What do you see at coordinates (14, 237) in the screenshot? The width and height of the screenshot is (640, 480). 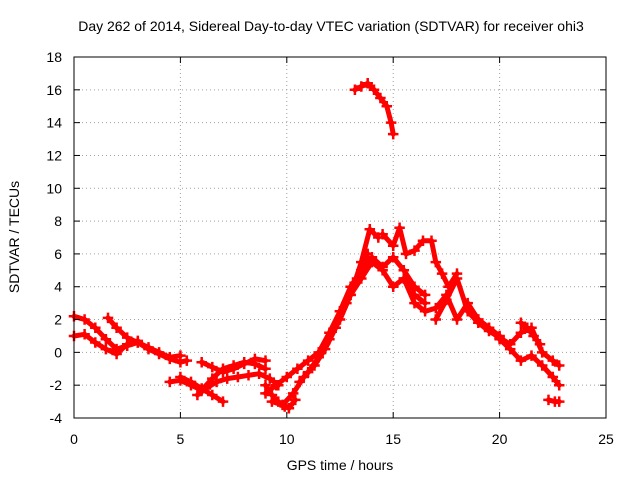 I see `y-axis-label: SDTVAR / TECUs` at bounding box center [14, 237].